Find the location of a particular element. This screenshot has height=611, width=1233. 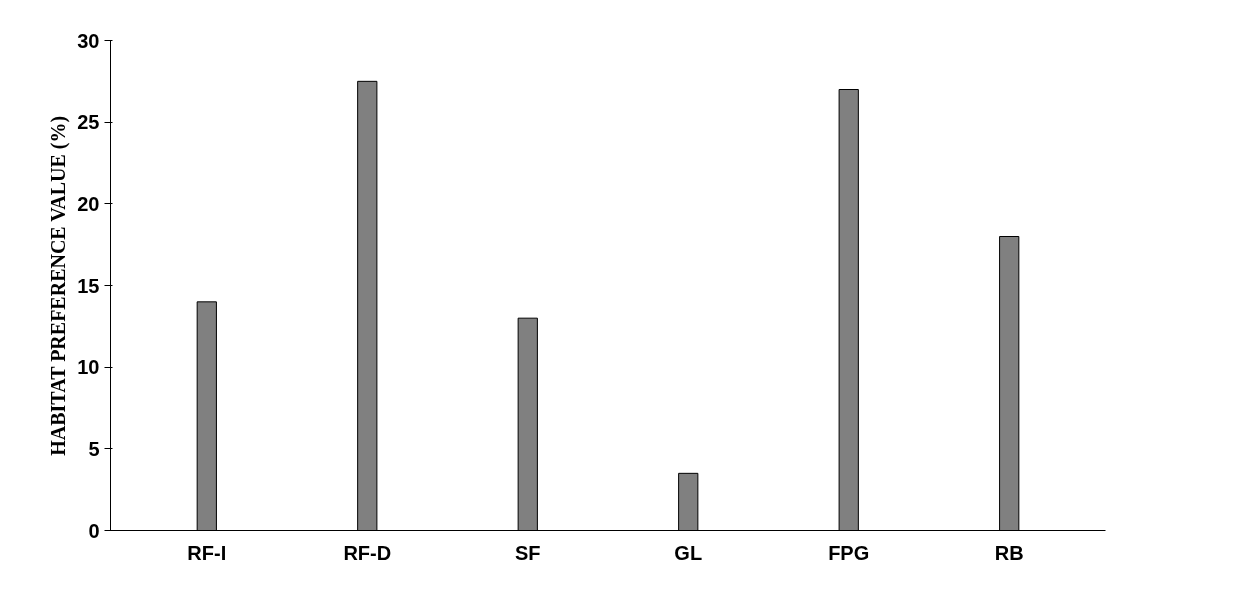

x-tick-label: RF-I is located at coordinates (207, 552).